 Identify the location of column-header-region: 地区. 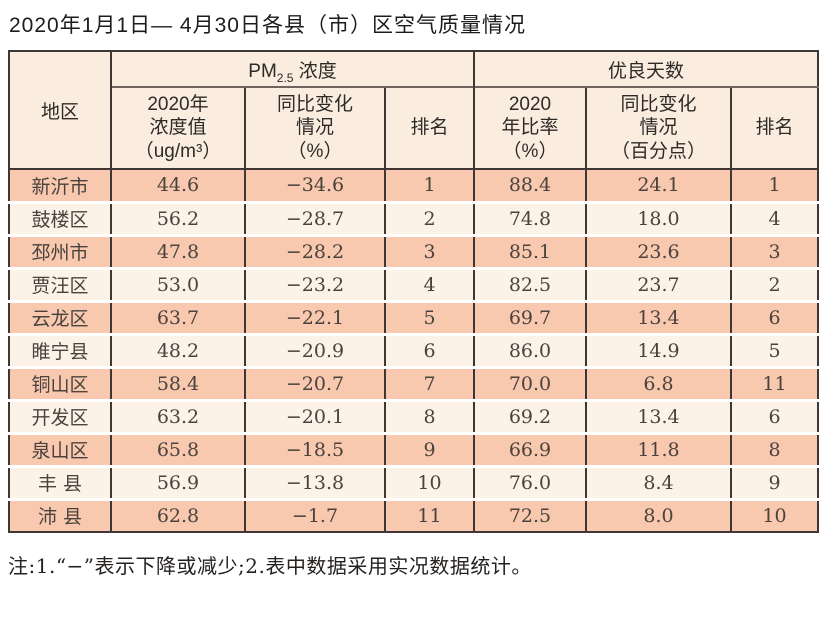
(59, 110).